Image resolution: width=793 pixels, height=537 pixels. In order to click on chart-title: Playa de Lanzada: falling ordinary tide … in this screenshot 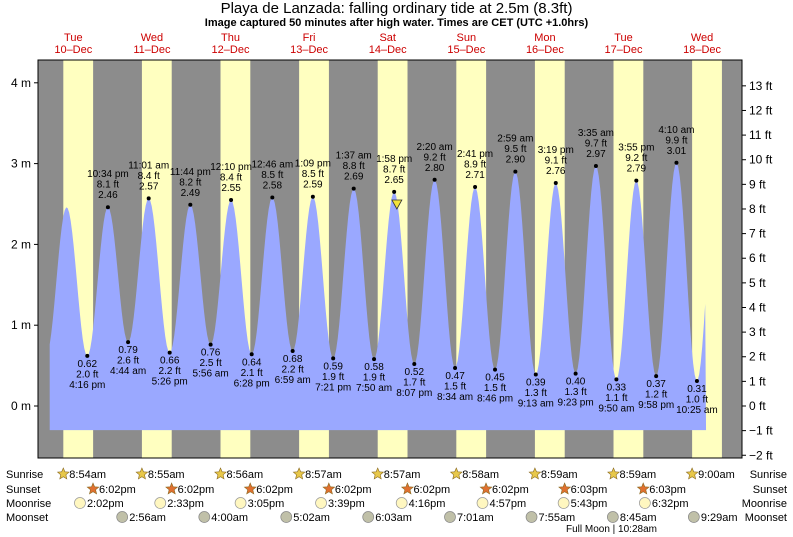, I will do `click(396, 8)`.